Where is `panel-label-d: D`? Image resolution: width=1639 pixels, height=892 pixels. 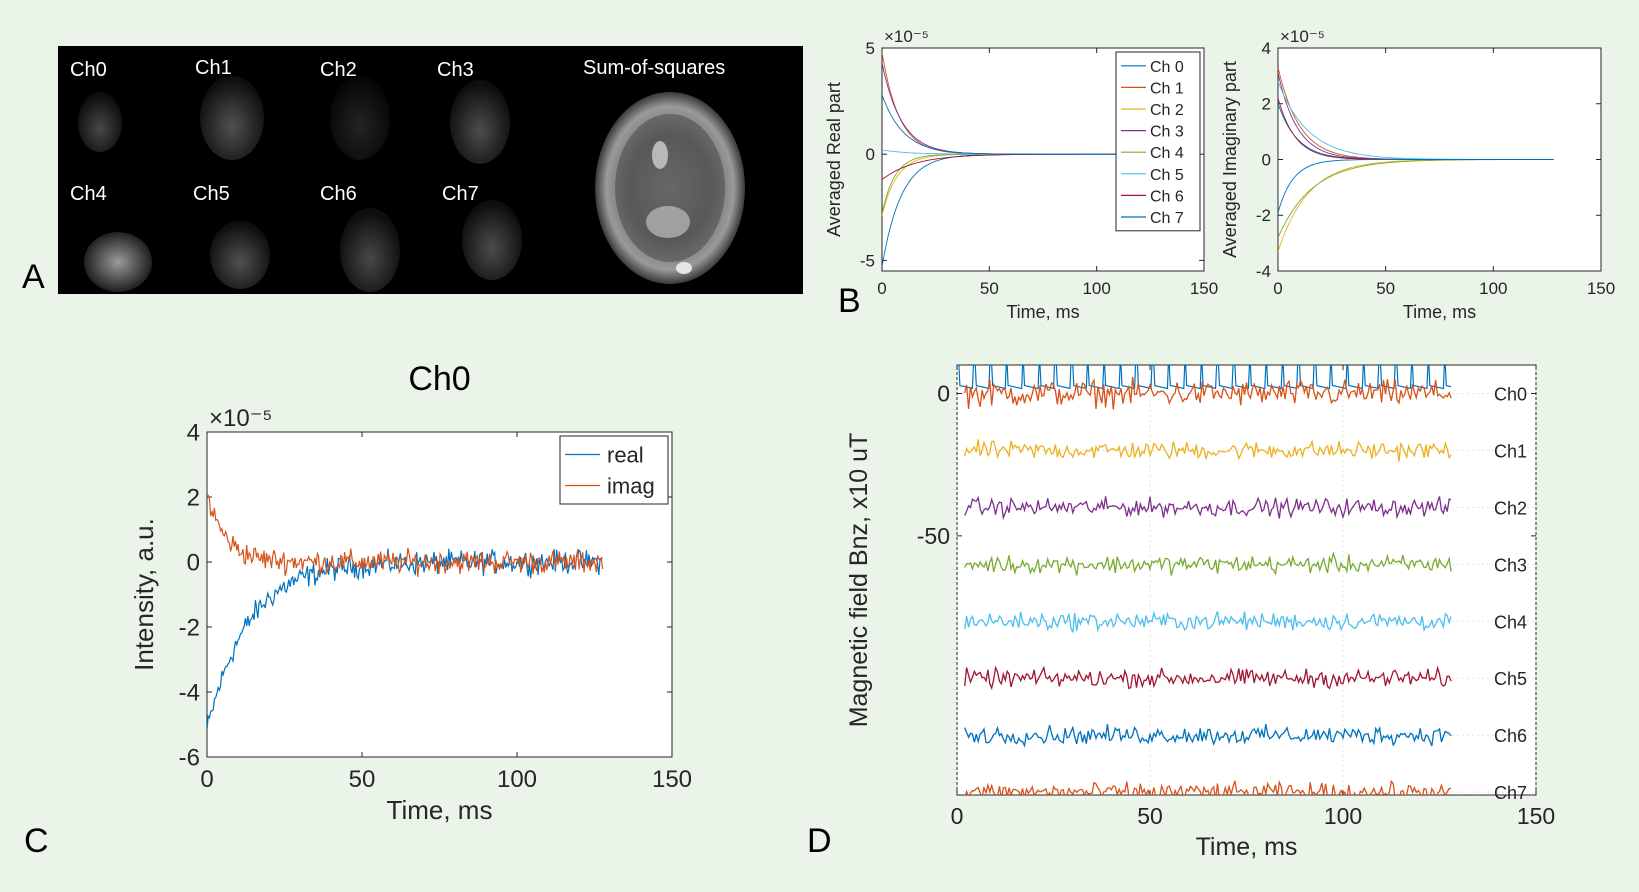
panel-label-d: D is located at coordinates (819, 841).